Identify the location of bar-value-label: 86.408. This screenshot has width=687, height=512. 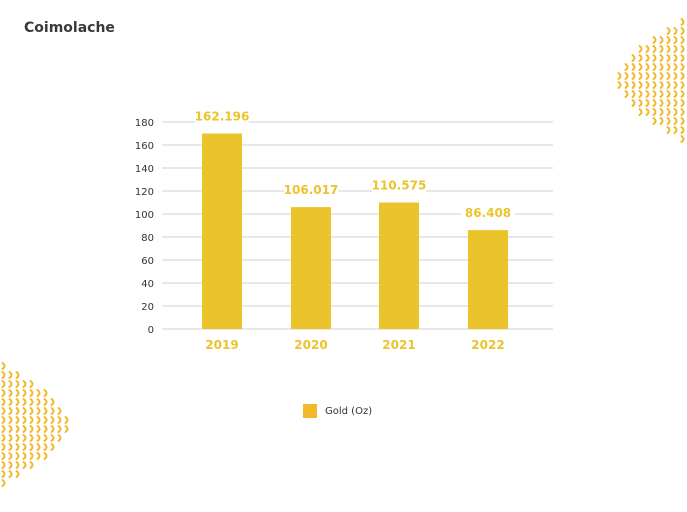
(488, 213).